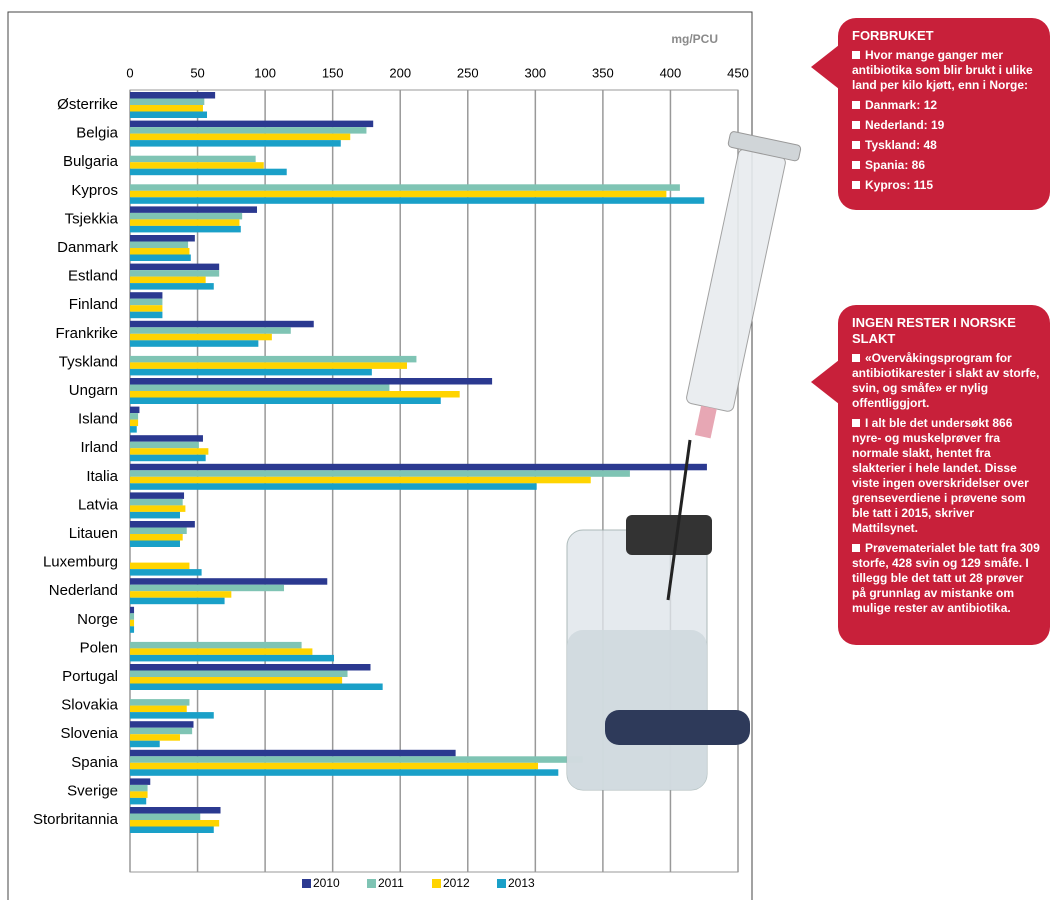  Describe the element at coordinates (197, 72) in the screenshot. I see `x-tick-label: 50` at that location.